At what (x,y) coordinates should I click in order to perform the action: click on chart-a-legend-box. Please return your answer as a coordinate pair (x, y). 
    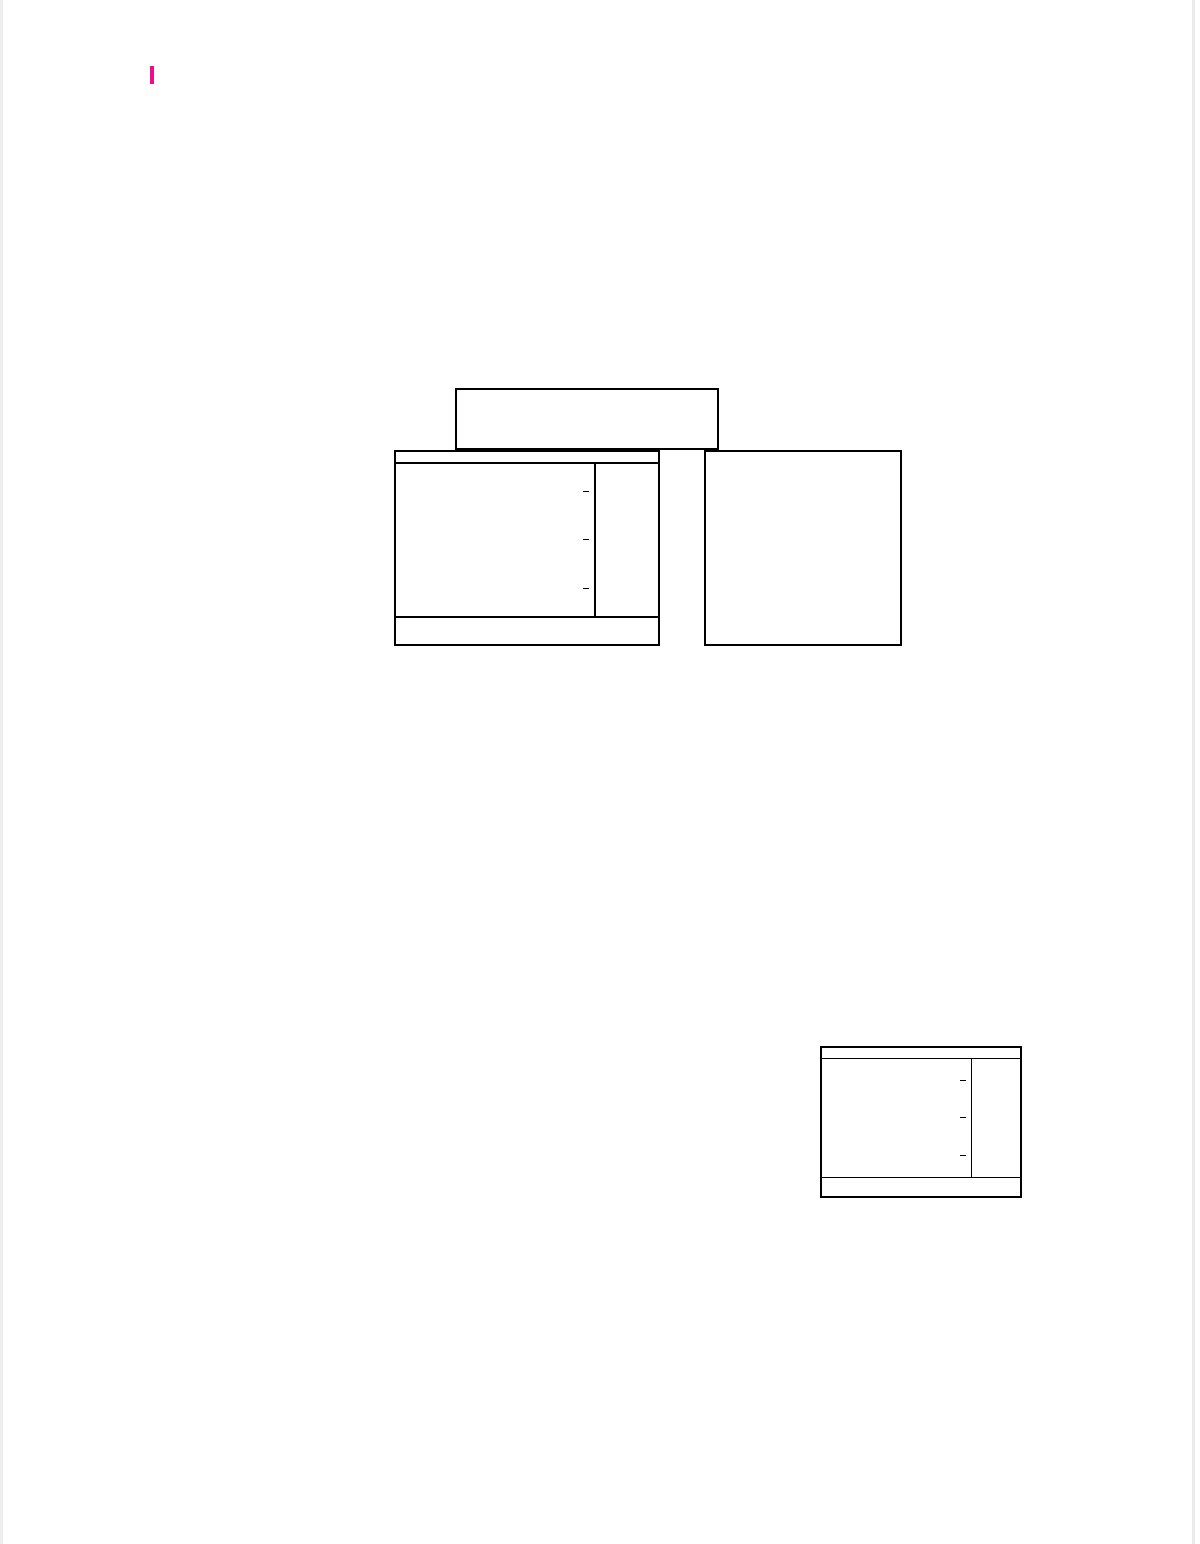
    Looking at the image, I should click on (527, 548).